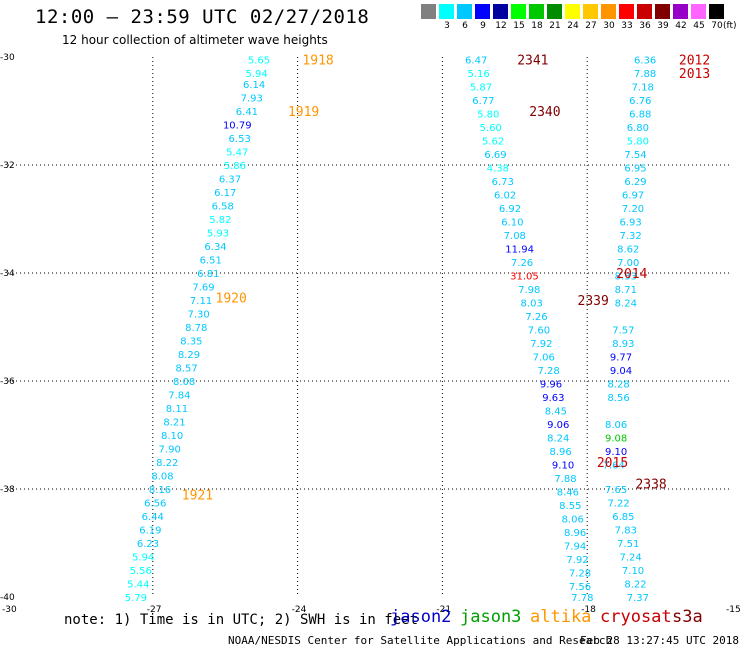 This screenshot has width=740, height=650. I want to click on wave-height-value: 7.65, so click(616, 490).